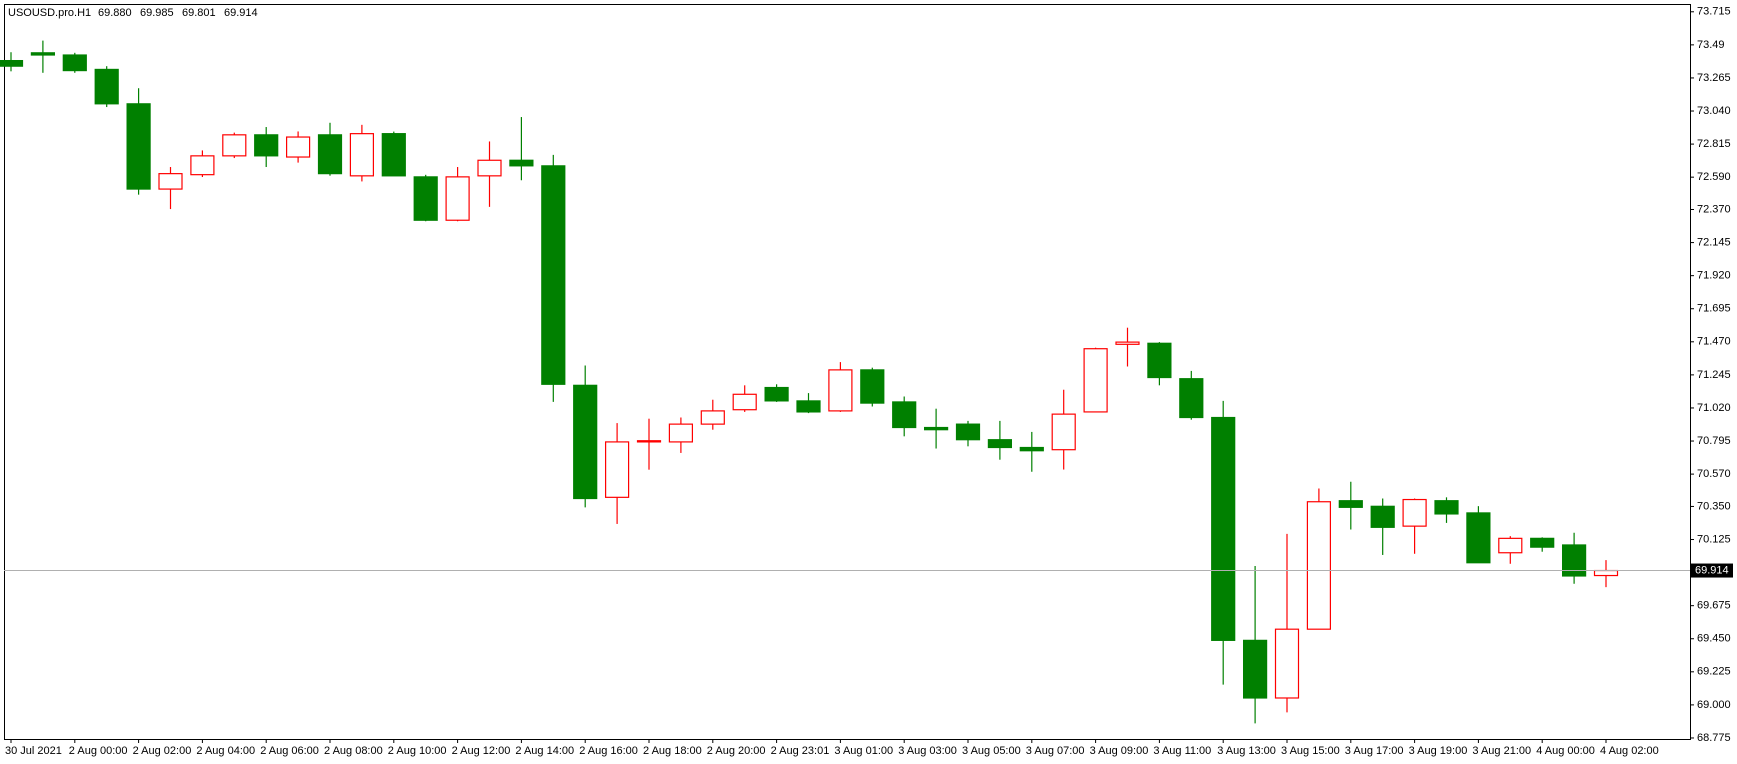 This screenshot has width=1737, height=764. Describe the element at coordinates (1711, 45) in the screenshot. I see `y-tick-label: 73.49` at that location.